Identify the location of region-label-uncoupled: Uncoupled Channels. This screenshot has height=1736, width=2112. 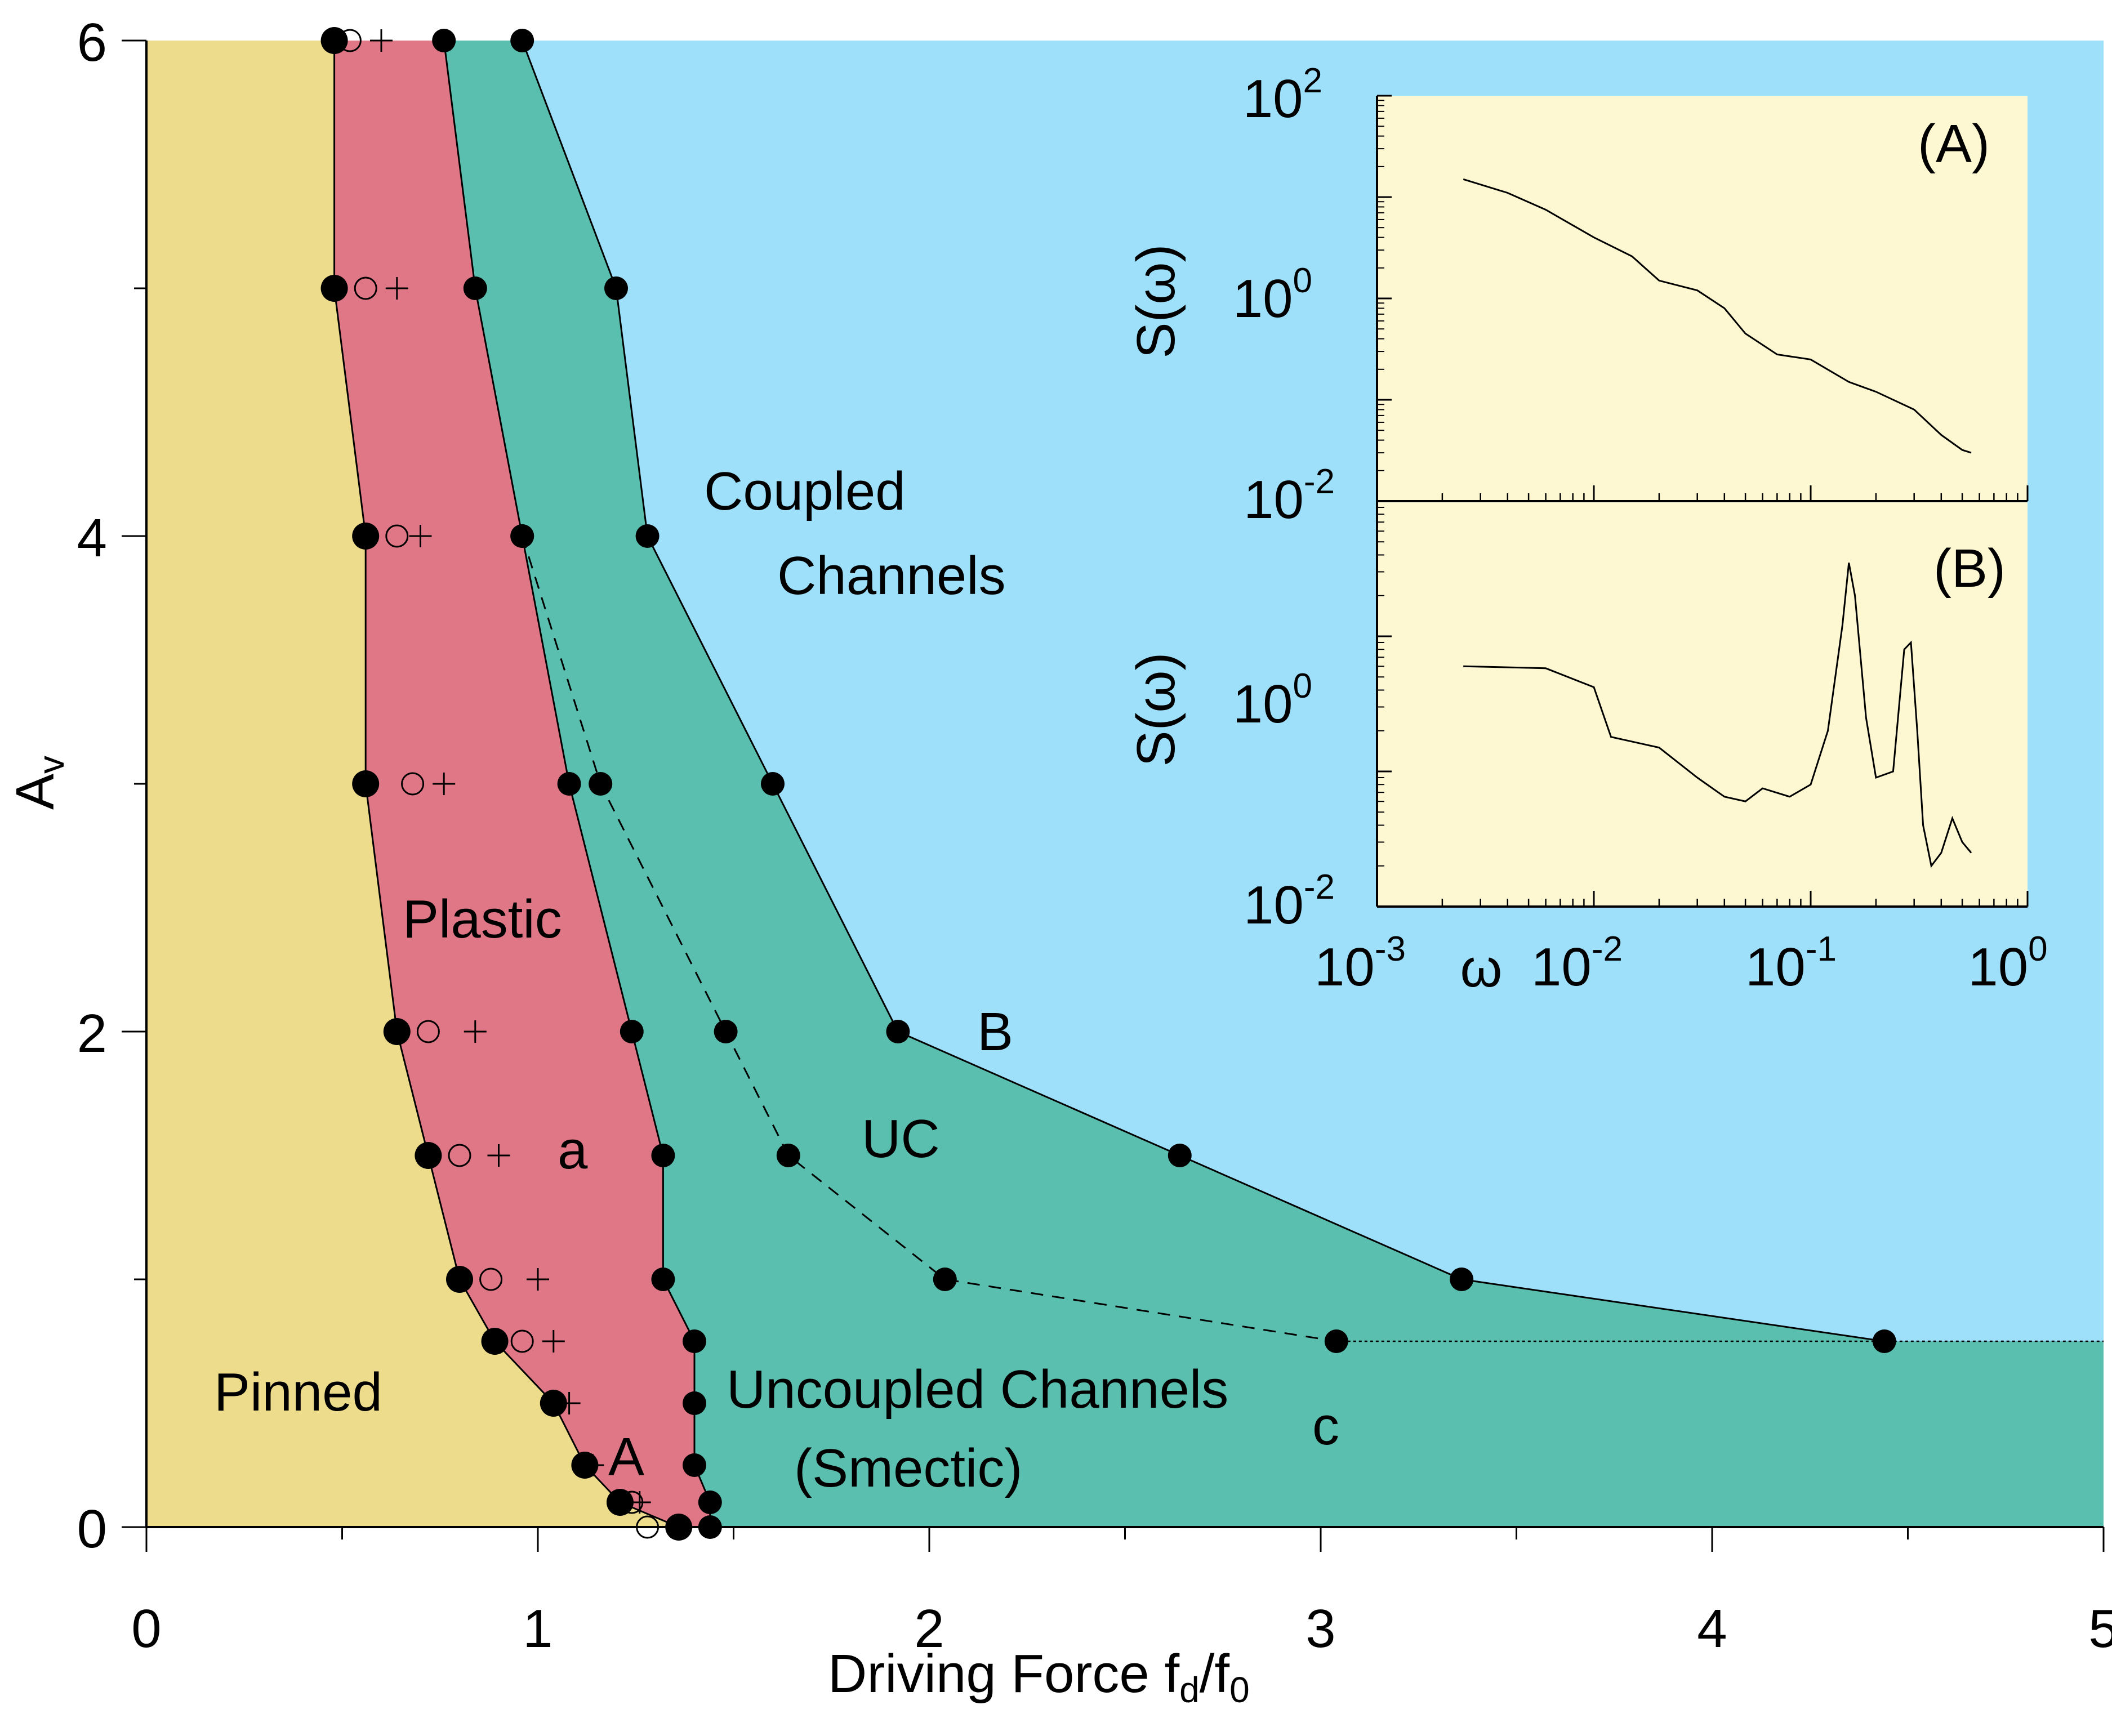
(978, 1389).